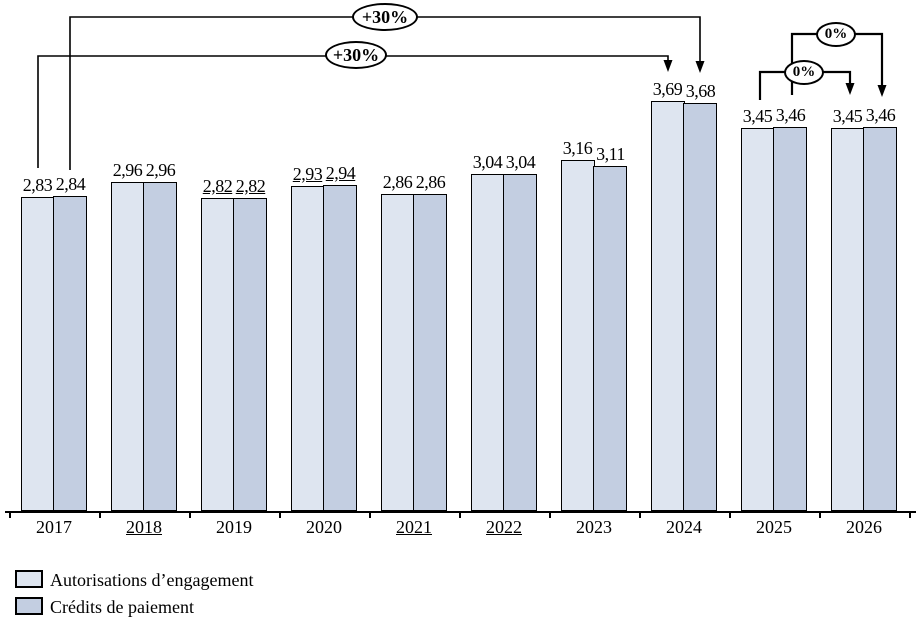 This screenshot has height=632, width=921. Describe the element at coordinates (577, 148) in the screenshot. I see `value-label-ae-2023: 3,16` at that location.